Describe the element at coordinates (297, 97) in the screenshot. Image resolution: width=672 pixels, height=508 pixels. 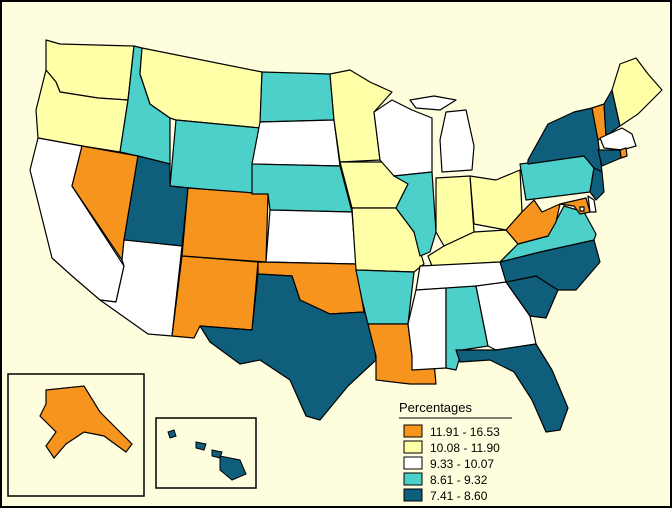
I see `state-ND` at that location.